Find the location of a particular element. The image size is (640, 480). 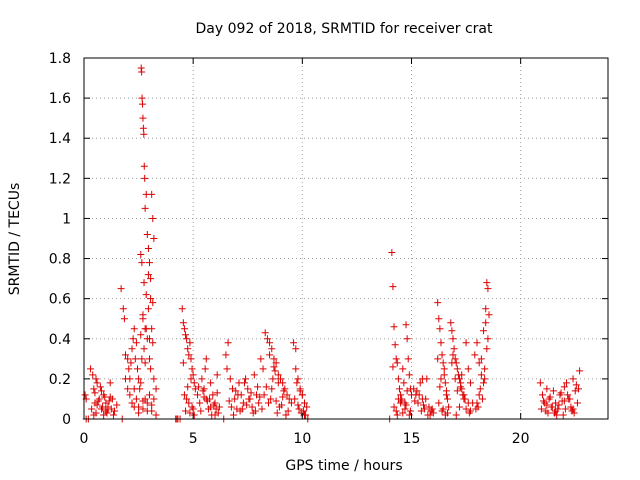

x-tick-label: 0 is located at coordinates (84, 439).